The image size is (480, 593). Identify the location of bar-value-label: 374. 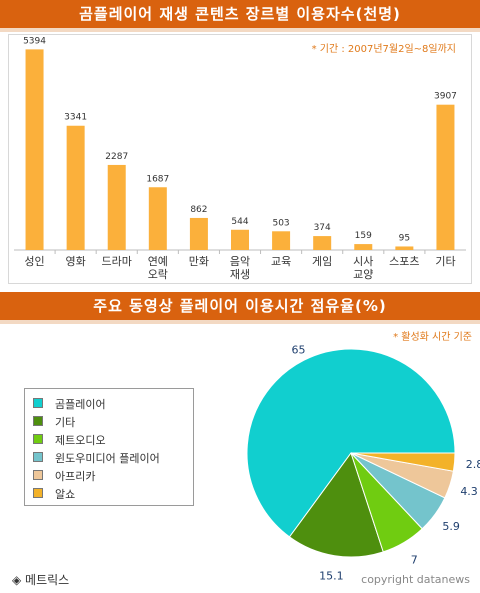
(322, 228).